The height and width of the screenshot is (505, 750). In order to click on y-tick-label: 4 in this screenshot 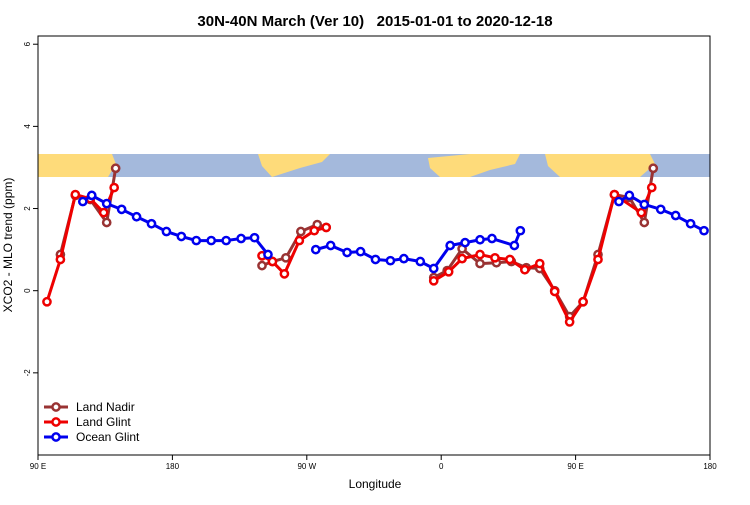, I will do `click(27, 126)`.